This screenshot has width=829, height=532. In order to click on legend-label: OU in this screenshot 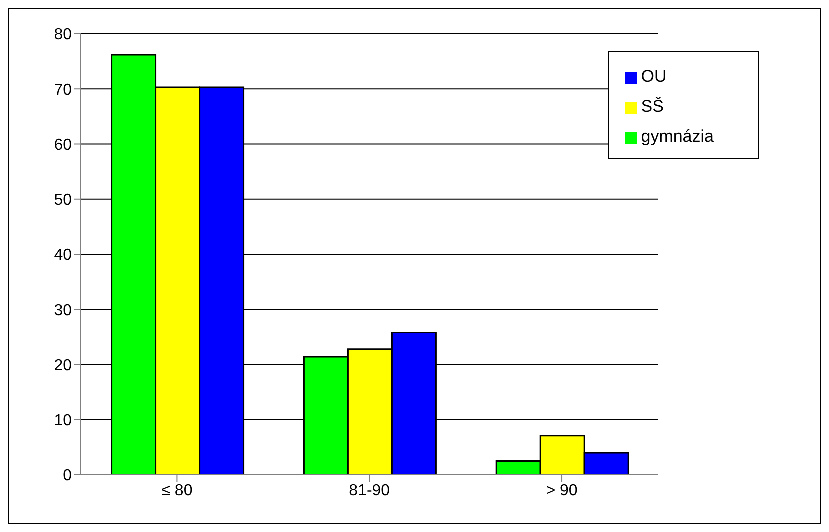, I will do `click(654, 76)`.